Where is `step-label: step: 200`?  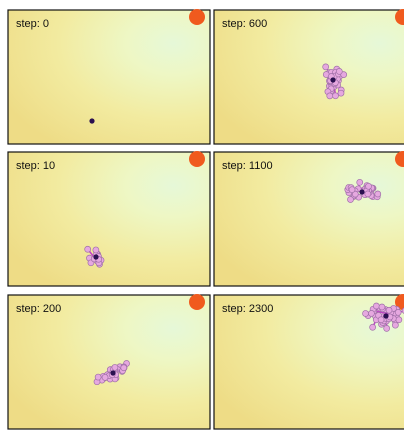
step-label: step: 200 is located at coordinates (38, 309).